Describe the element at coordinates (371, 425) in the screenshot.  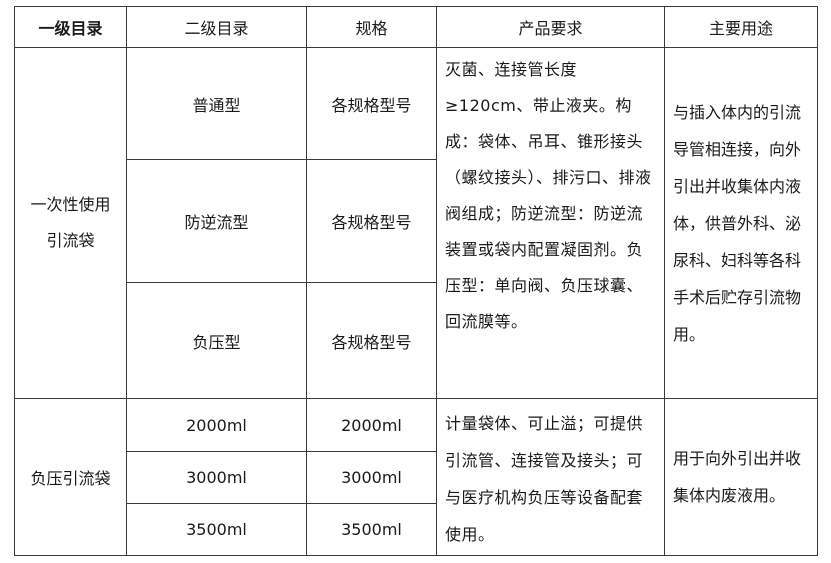
I see `spec-cell: 2000ml` at that location.